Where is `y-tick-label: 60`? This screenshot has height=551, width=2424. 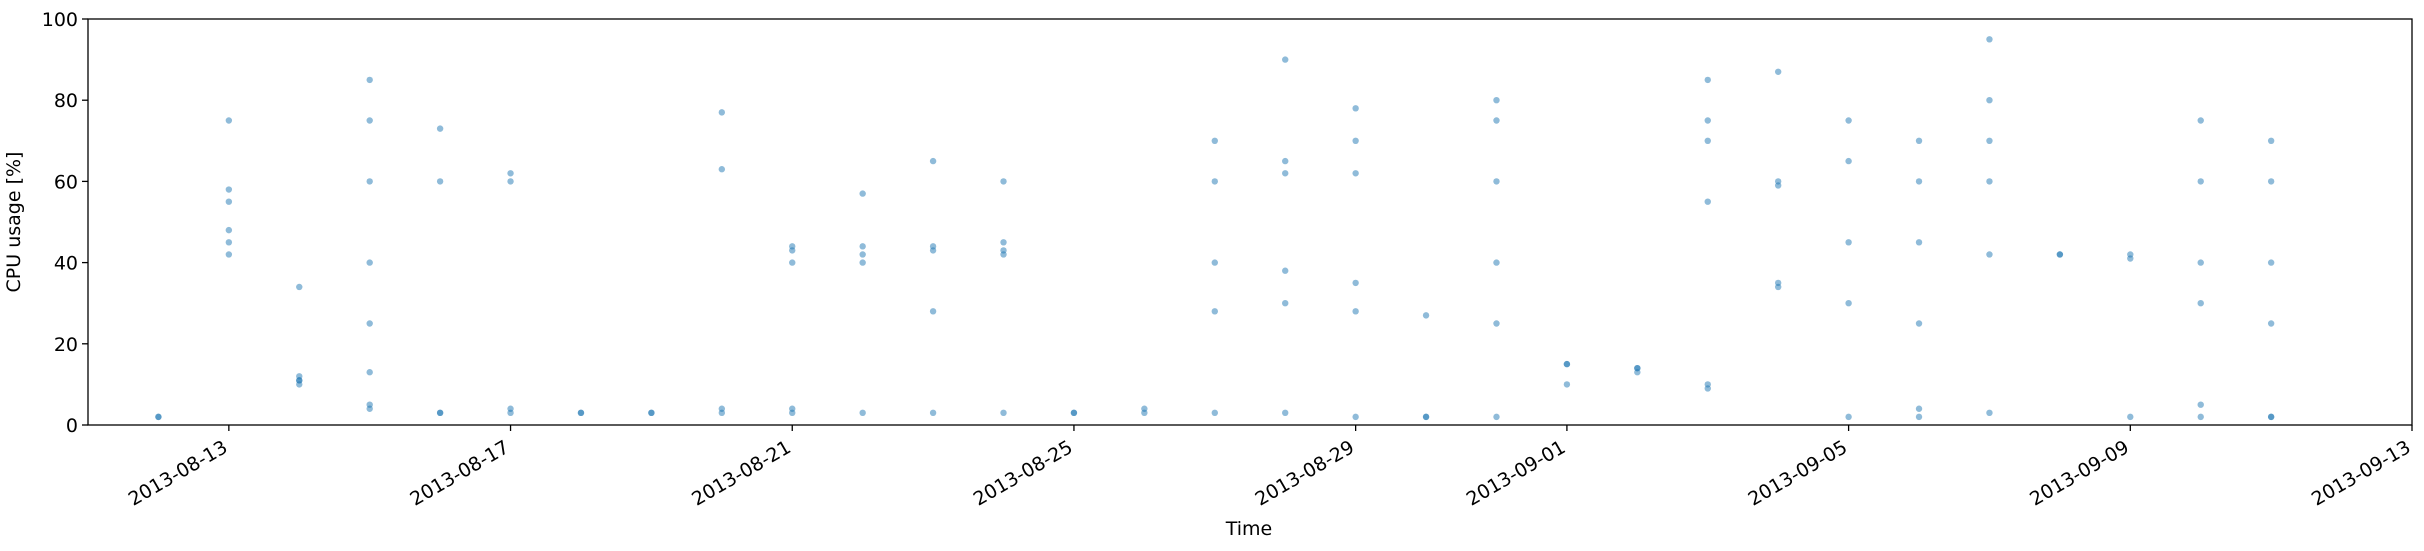
y-tick-label: 60 is located at coordinates (66, 182).